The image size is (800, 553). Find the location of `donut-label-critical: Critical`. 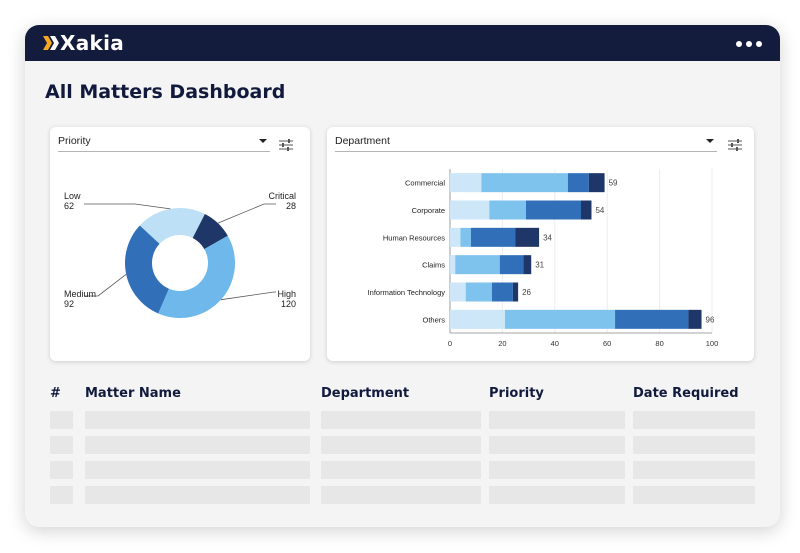

donut-label-critical: Critical is located at coordinates (282, 196).